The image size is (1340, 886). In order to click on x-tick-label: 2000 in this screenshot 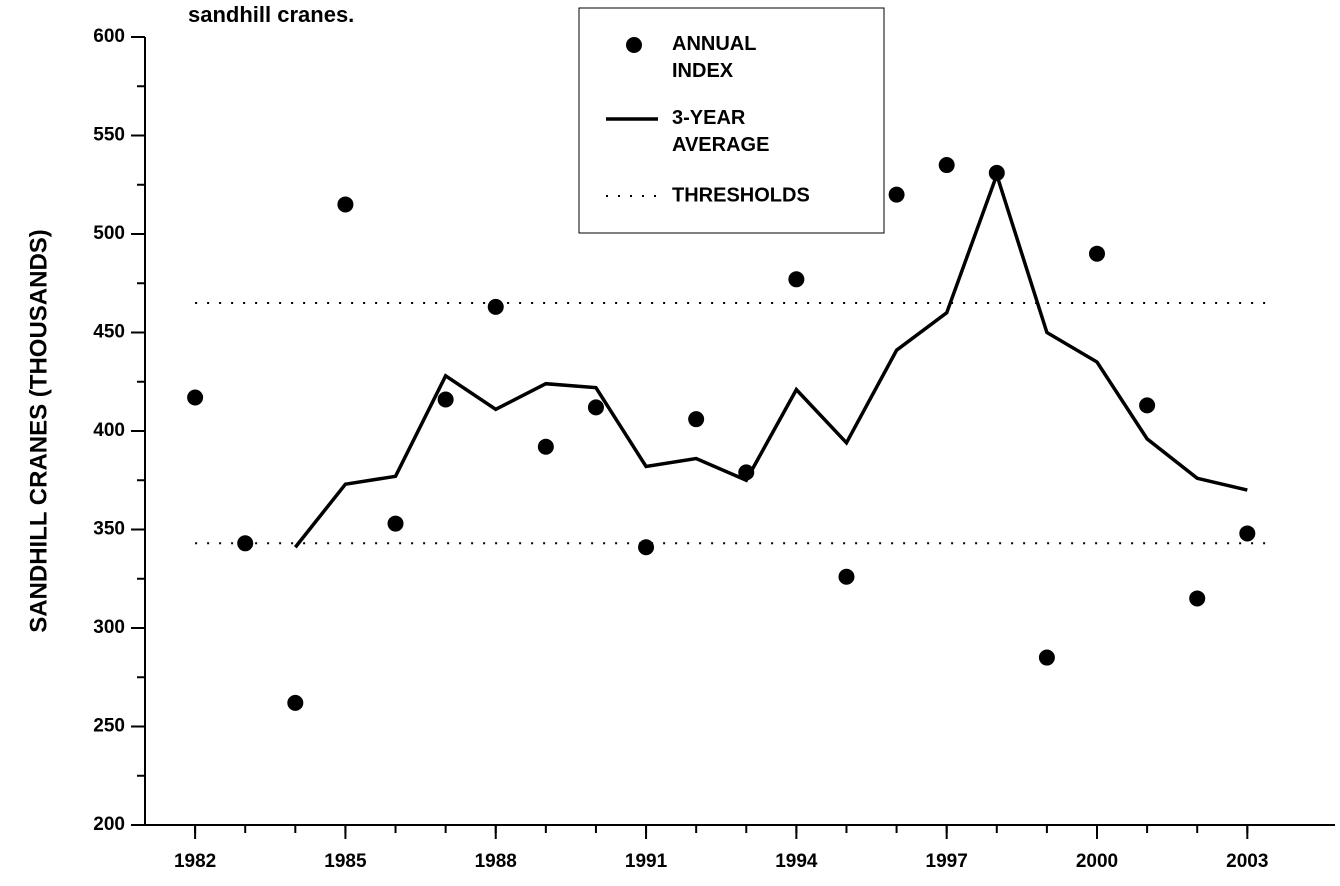, I will do `click(1097, 861)`.